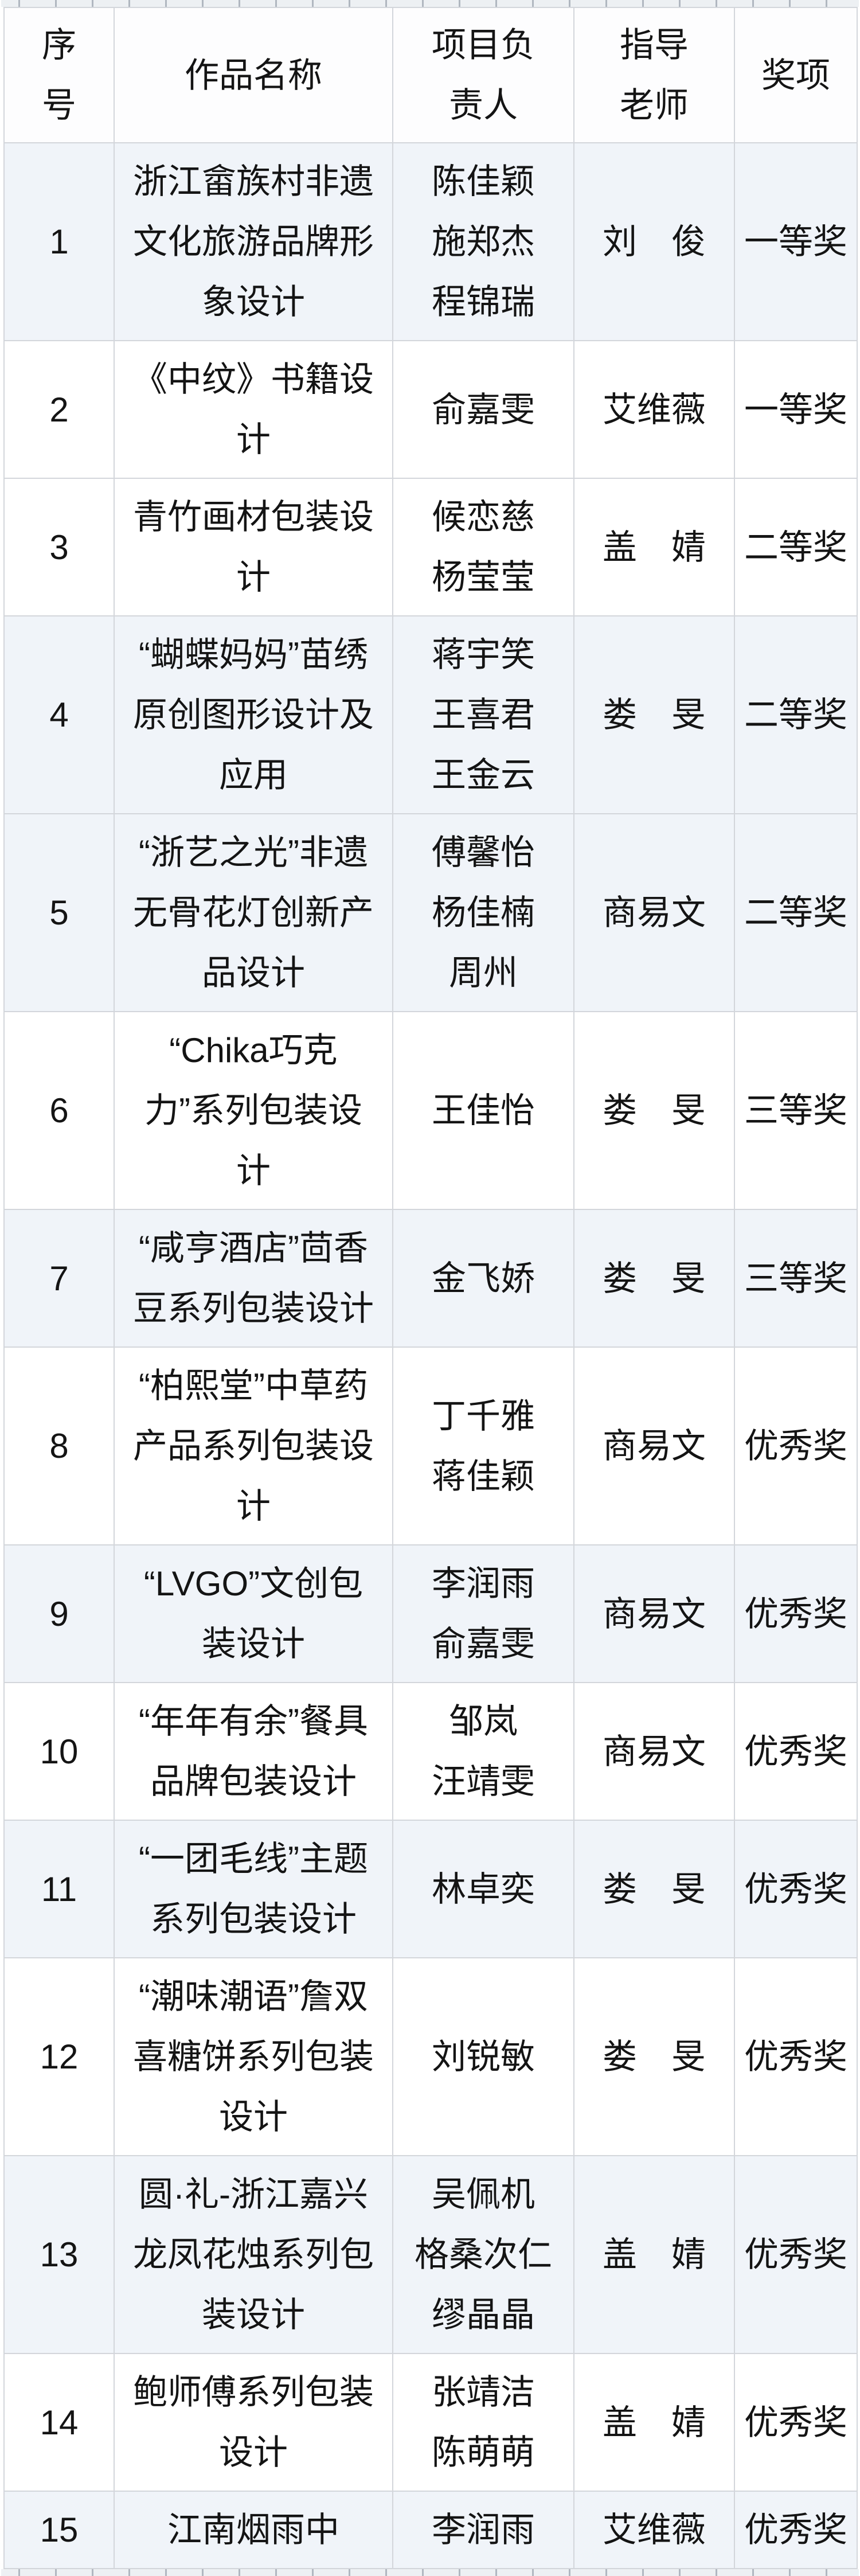 Image resolution: width=860 pixels, height=2576 pixels. Describe the element at coordinates (59, 1751) in the screenshot. I see `row-number-cell: 10` at that location.